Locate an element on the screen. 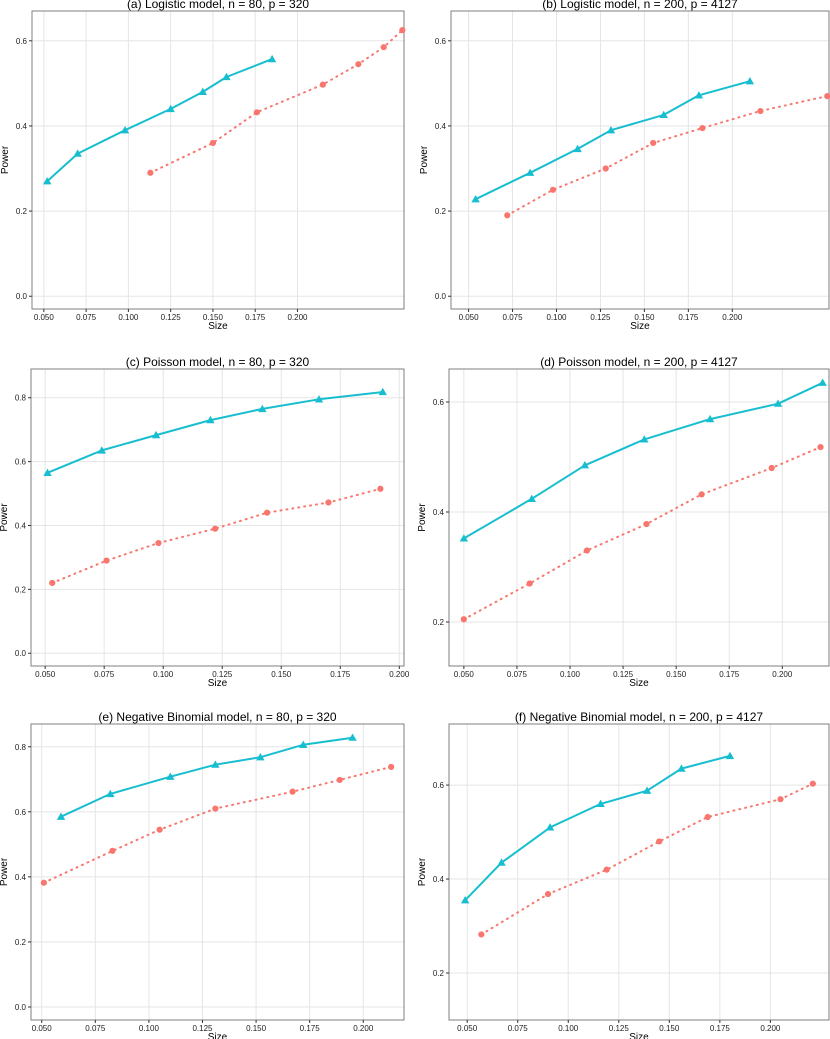  y-tick-label: 0.8 is located at coordinates (21, 747).